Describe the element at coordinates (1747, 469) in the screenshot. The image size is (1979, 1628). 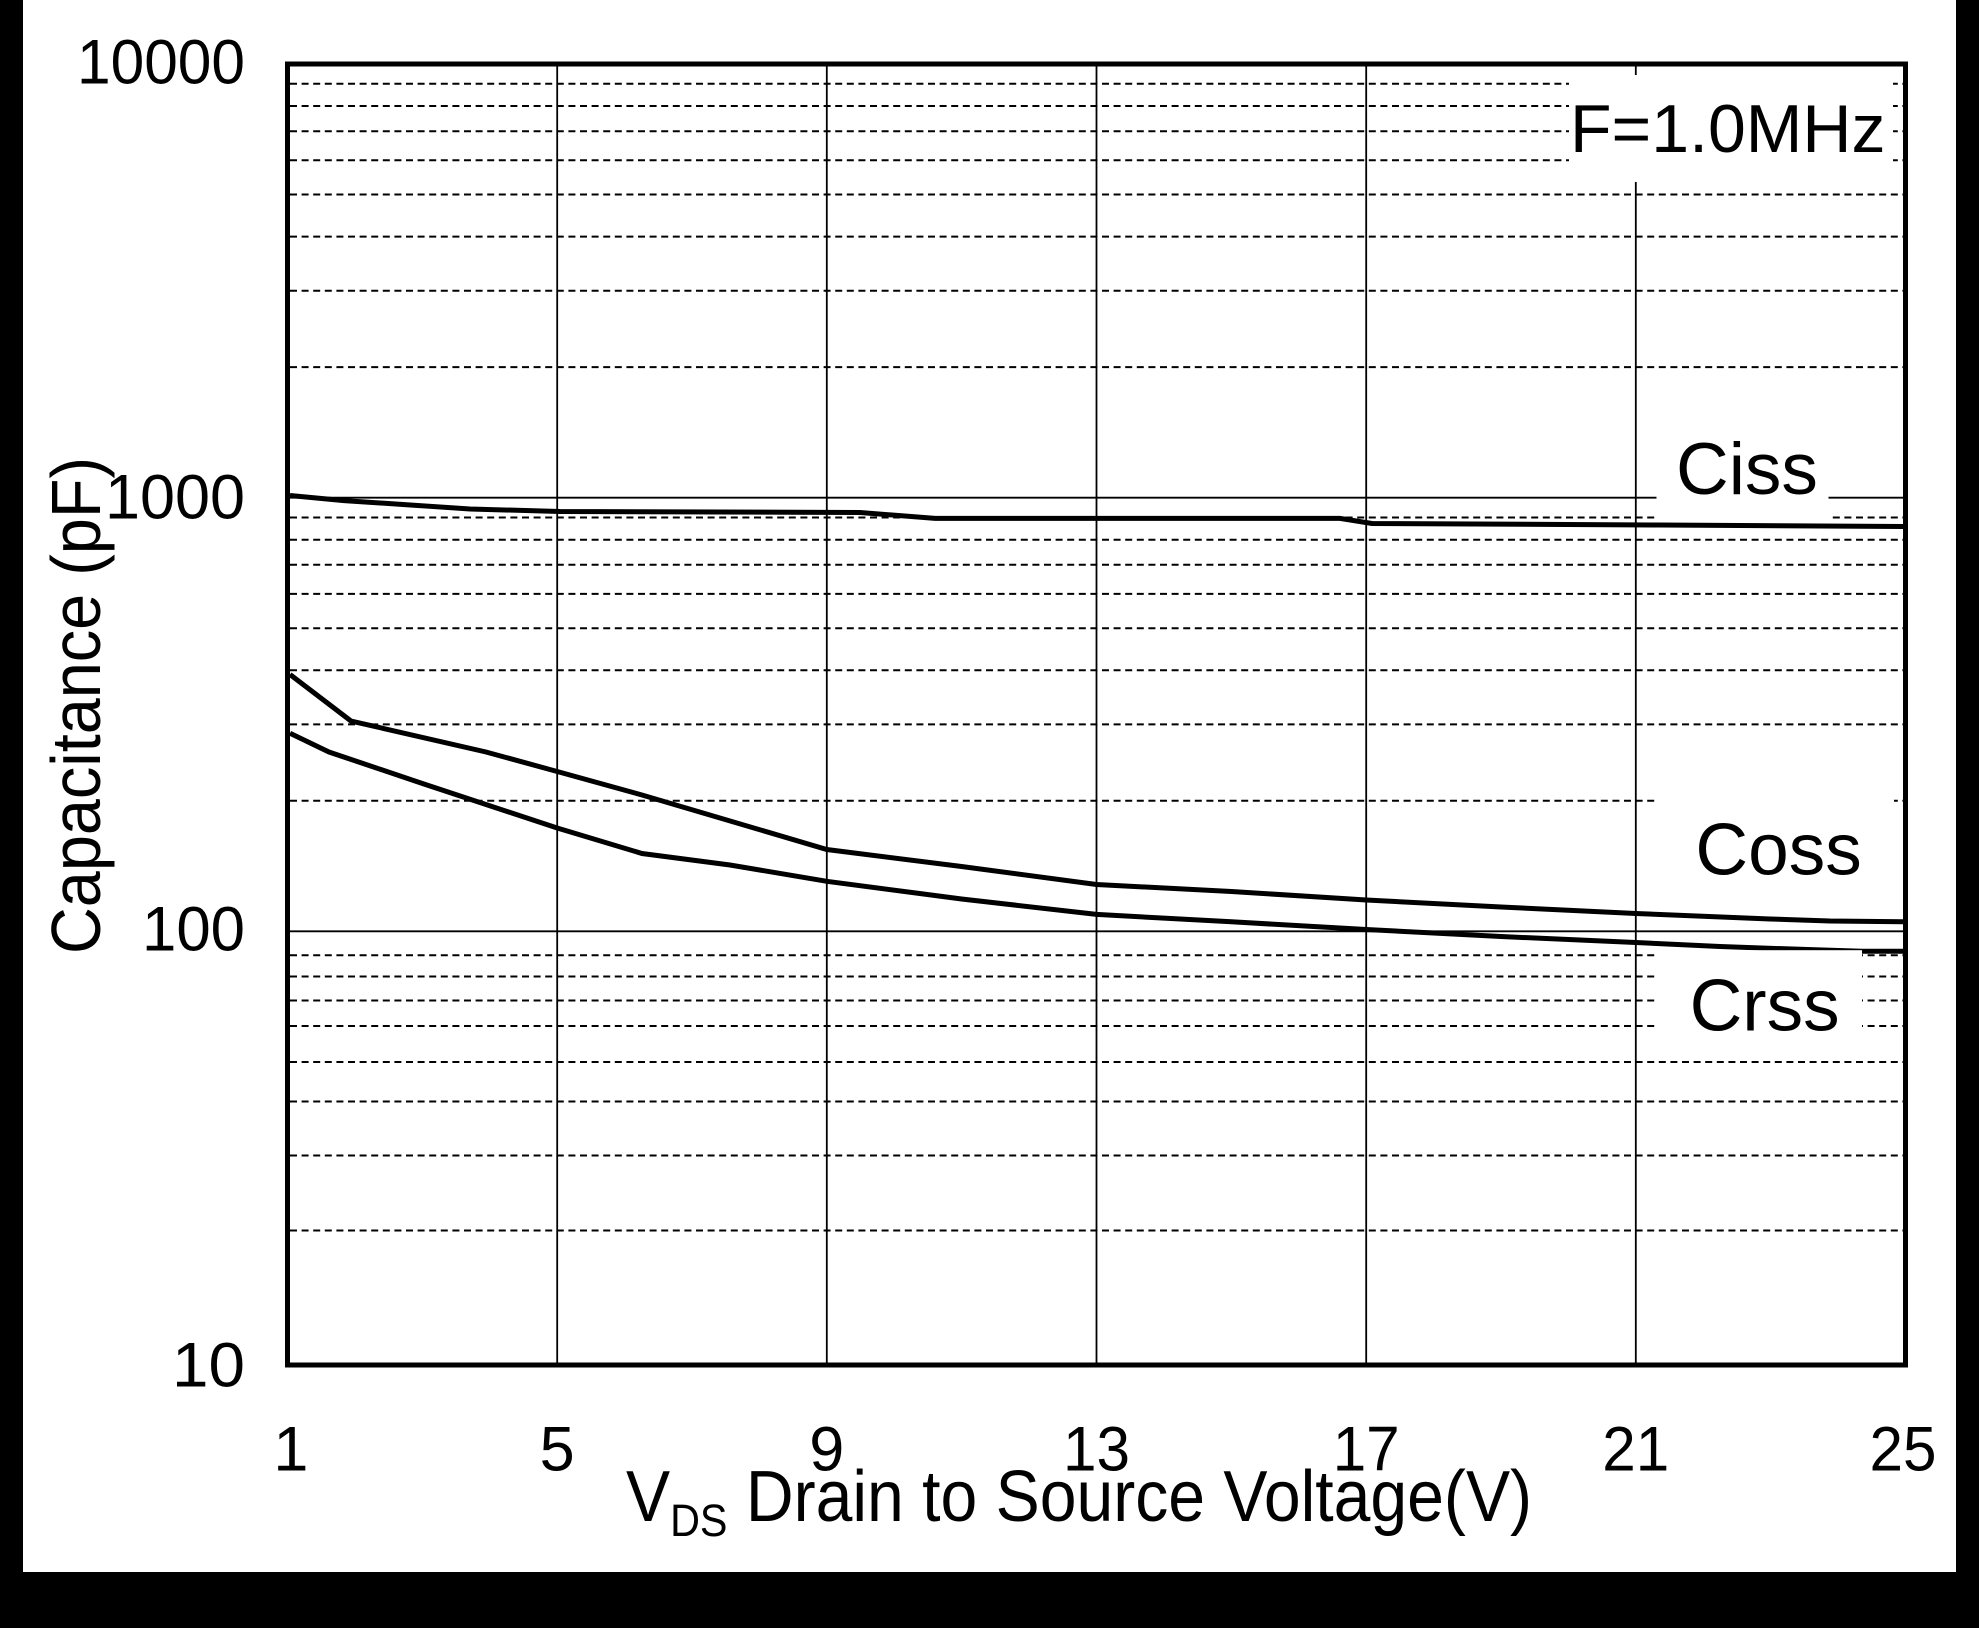
I see `svg-text: Ciss` at that location.